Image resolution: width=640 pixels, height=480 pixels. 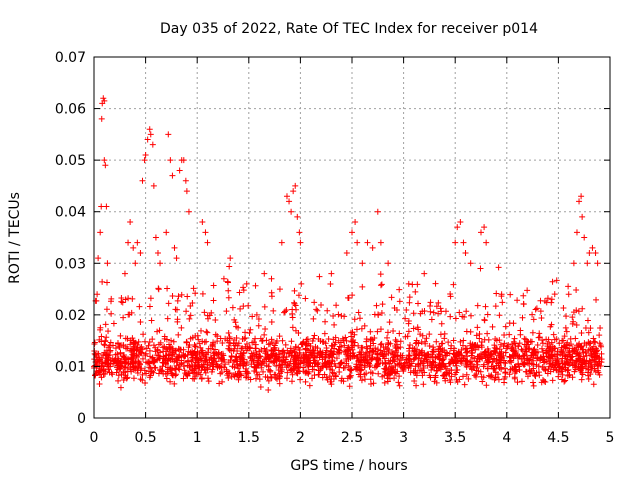 I want to click on y-tick-label: 0.01, so click(x=70, y=367).